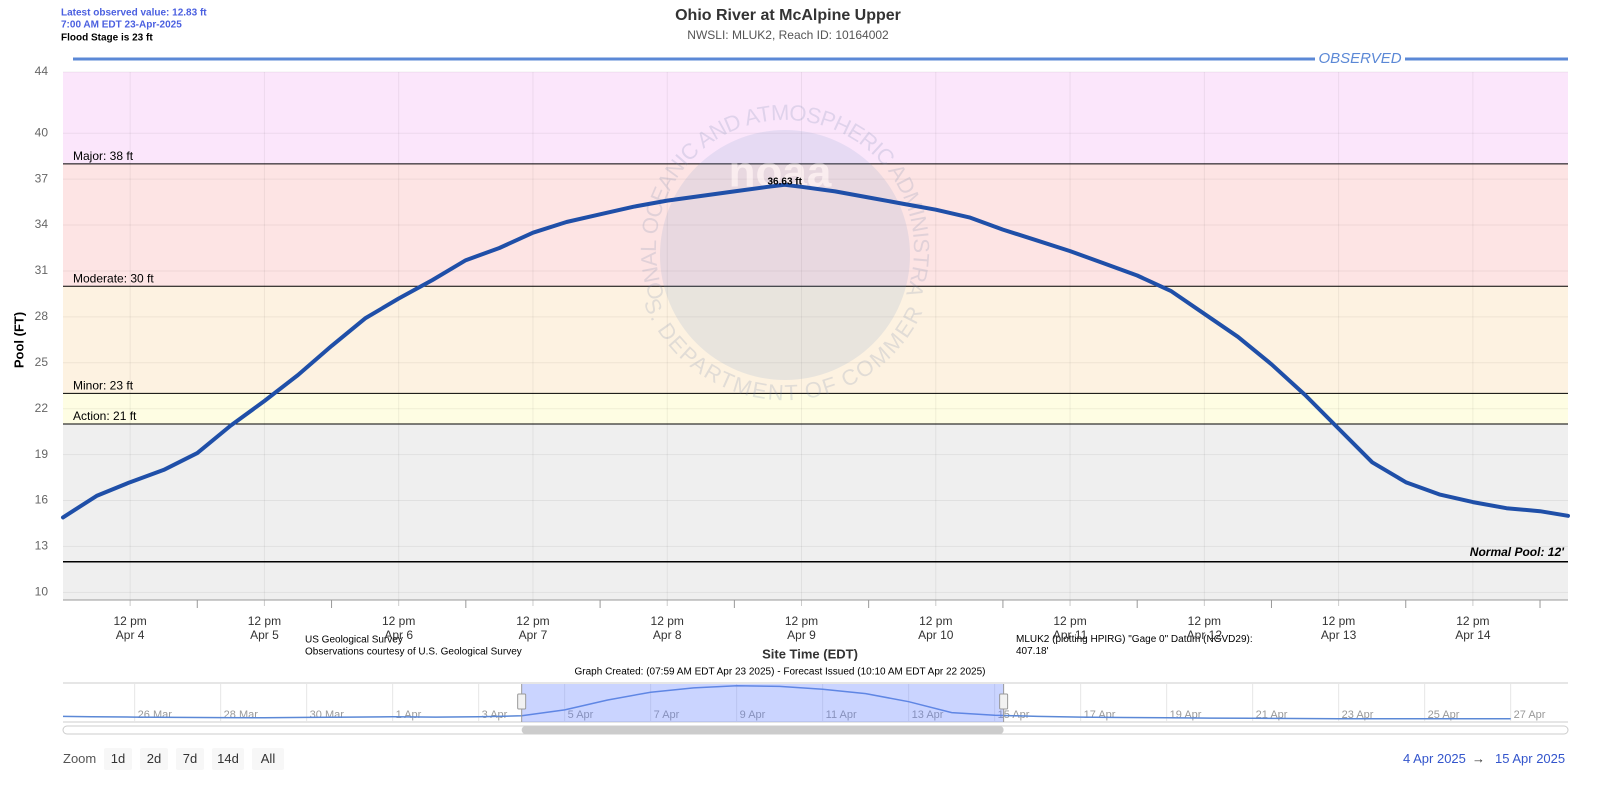  What do you see at coordinates (784, 181) in the screenshot?
I see `peak-label: 36.63 ft` at bounding box center [784, 181].